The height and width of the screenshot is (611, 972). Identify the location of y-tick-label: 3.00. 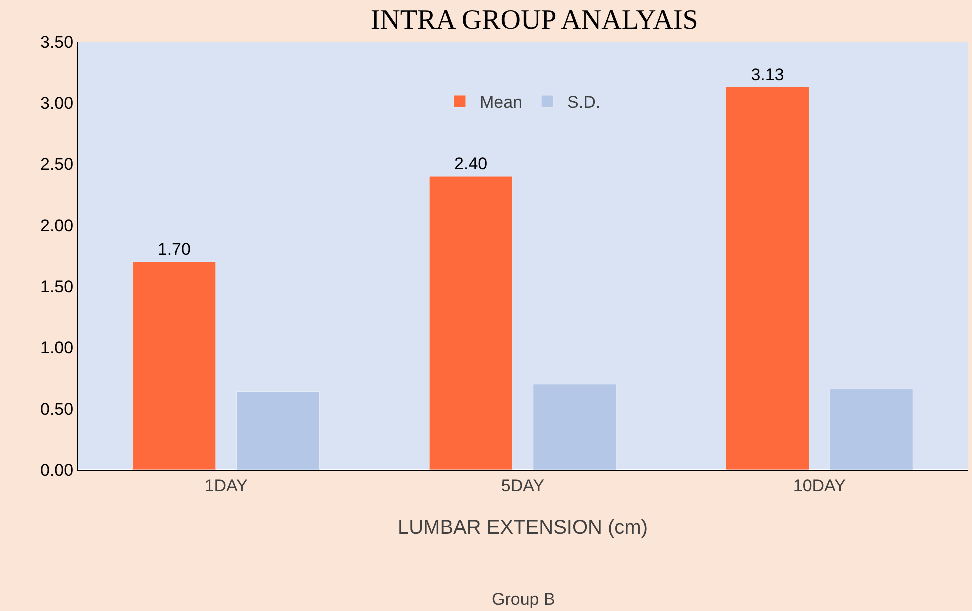
(57, 104).